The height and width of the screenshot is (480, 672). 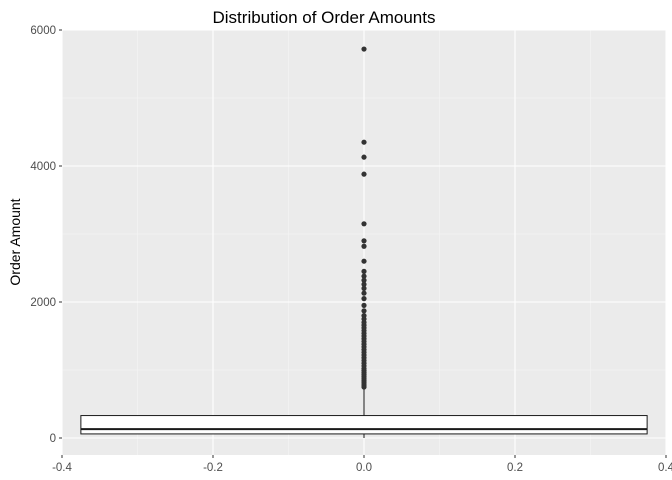 What do you see at coordinates (364, 425) in the screenshot?
I see `interquartile-box` at bounding box center [364, 425].